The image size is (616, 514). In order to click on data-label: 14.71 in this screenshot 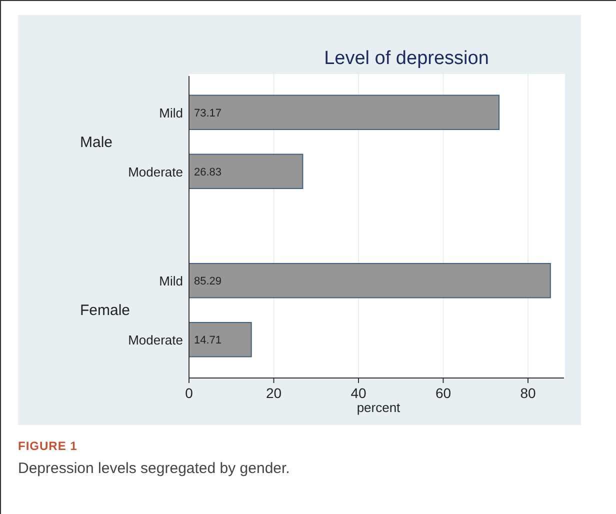, I will do `click(208, 340)`.